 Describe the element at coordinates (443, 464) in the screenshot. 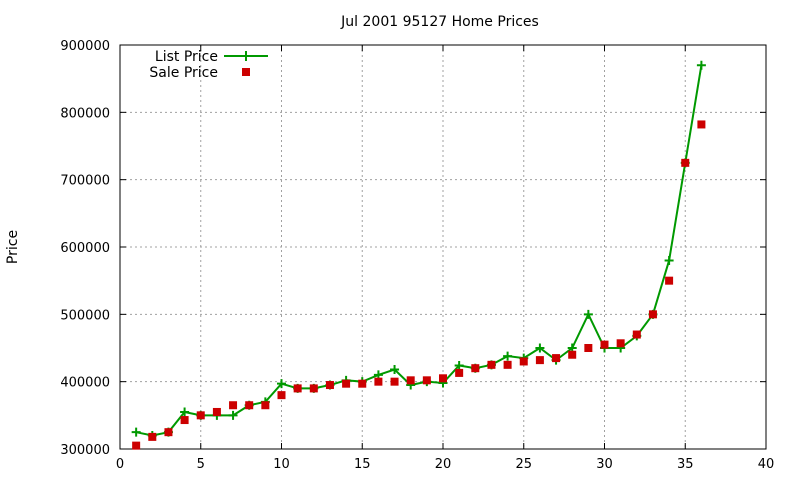

I see `x-tick-label: 20` at that location.